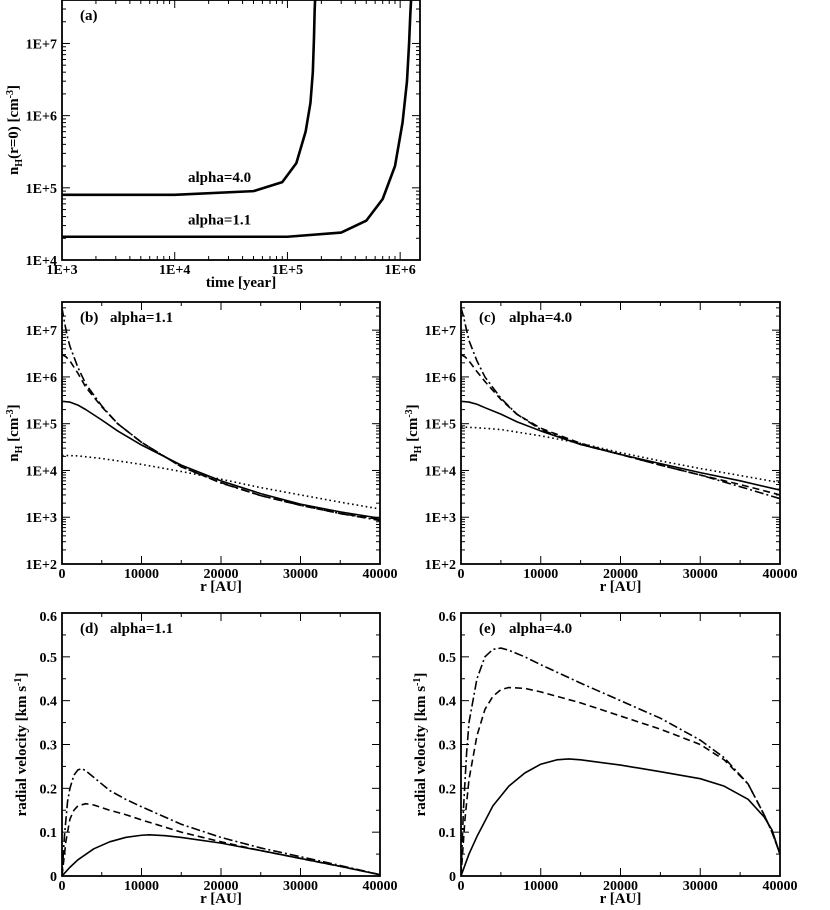 Image resolution: width=830 pixels, height=910 pixels. Describe the element at coordinates (49, 658) in the screenshot. I see `y-tick-label: 0.5` at that location.